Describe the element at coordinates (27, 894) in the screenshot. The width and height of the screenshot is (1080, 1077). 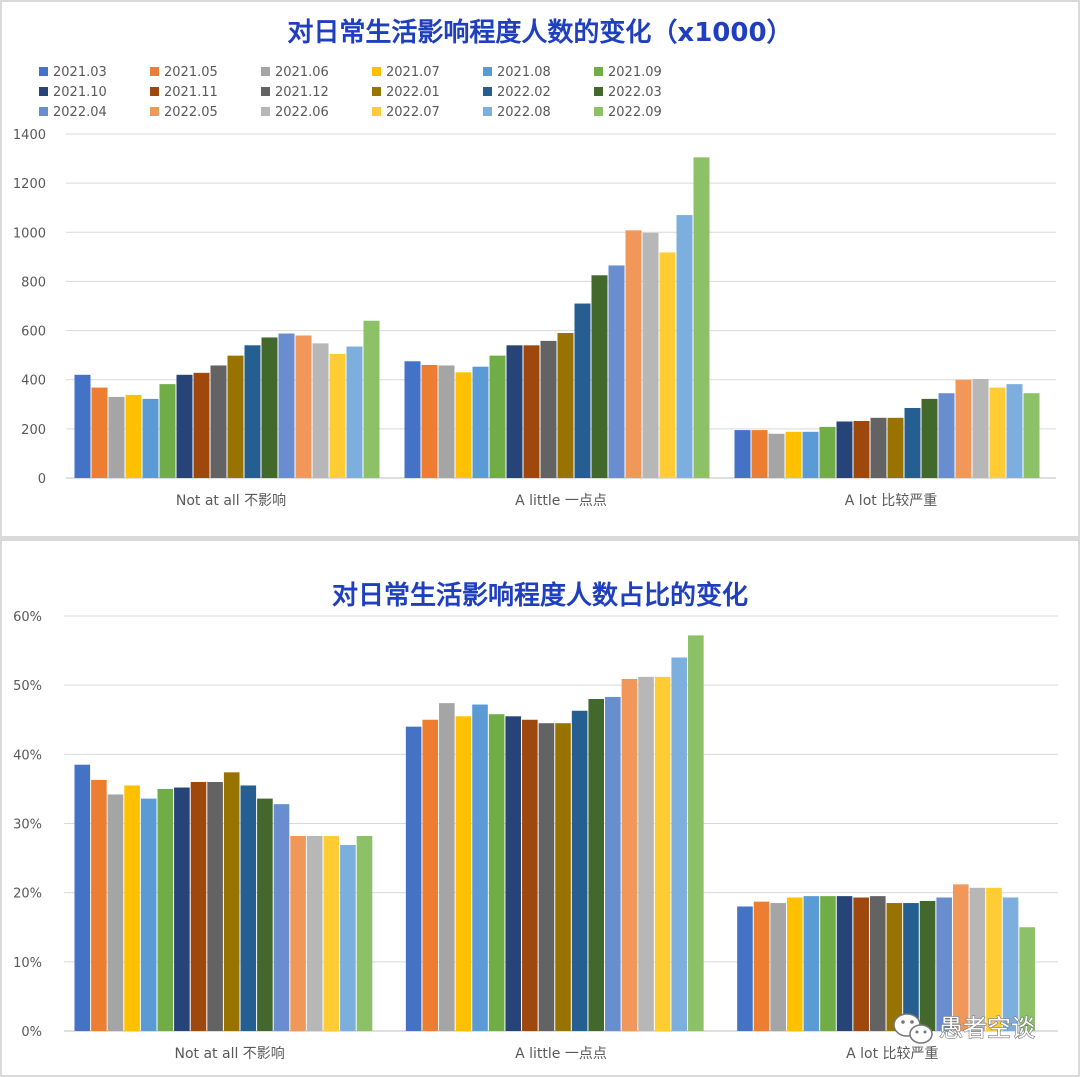
I see `y-tick-label: 20%` at that location.